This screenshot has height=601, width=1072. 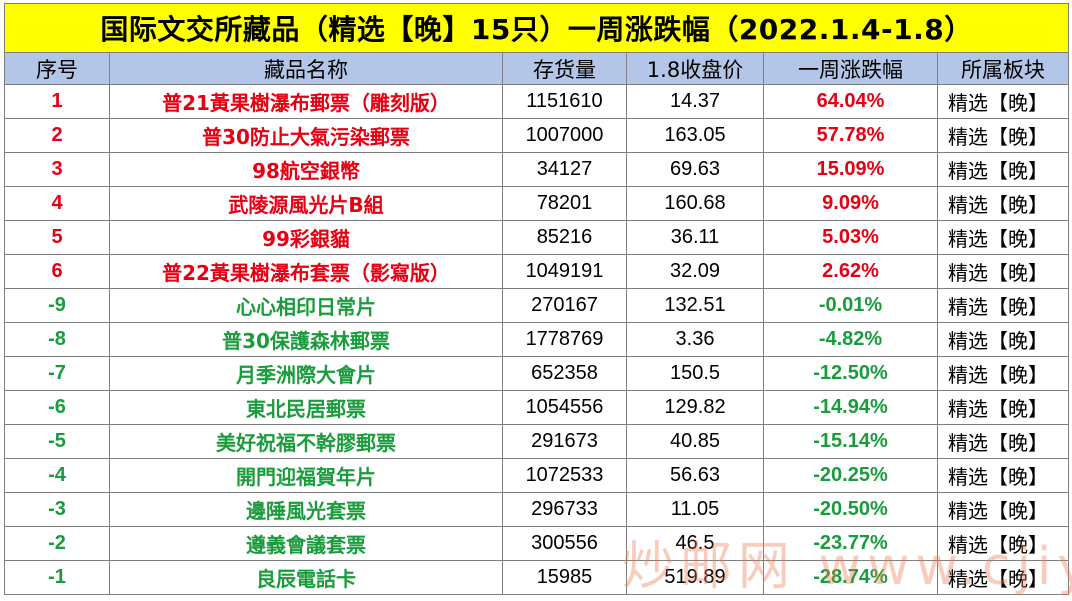 I want to click on stock-cell: 78201, so click(x=564, y=203).